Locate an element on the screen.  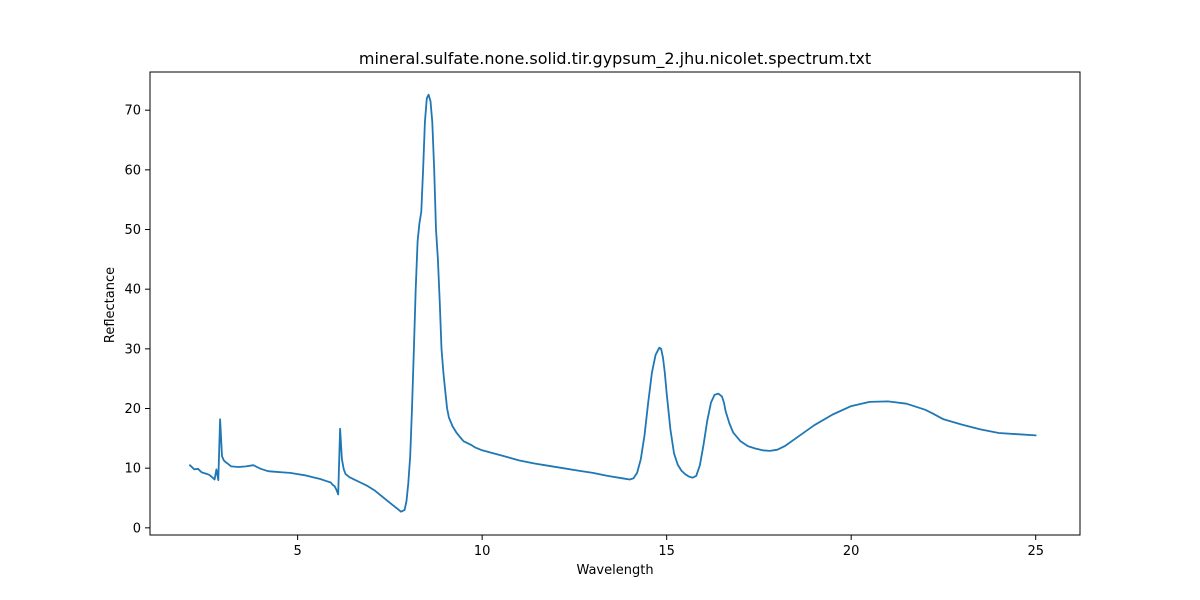
y-tick-label: 20 is located at coordinates (132, 409).